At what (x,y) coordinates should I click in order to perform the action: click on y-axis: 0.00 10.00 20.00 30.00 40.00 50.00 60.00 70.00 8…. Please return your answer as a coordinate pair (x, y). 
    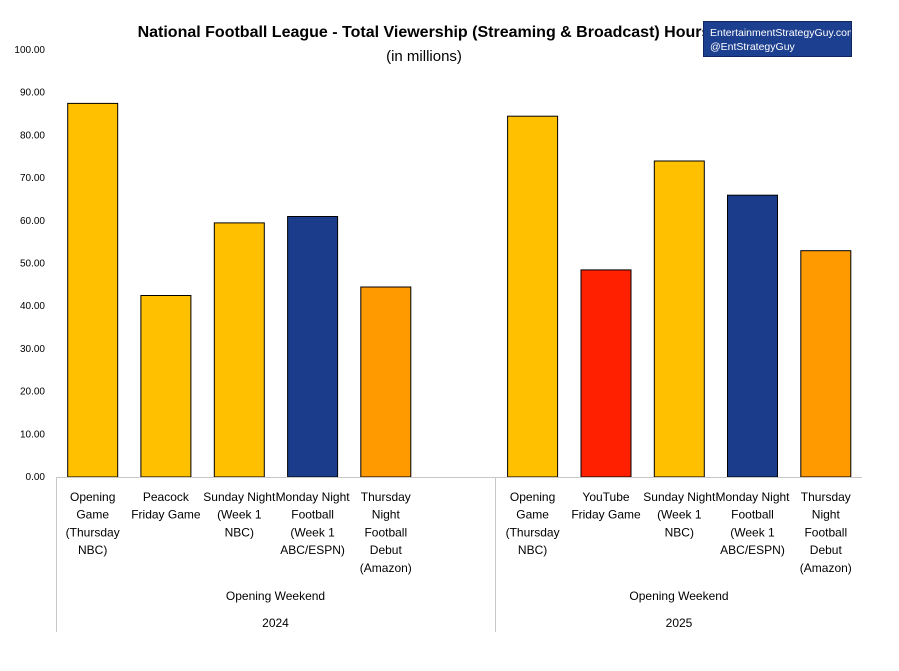
    Looking at the image, I should click on (29, 264).